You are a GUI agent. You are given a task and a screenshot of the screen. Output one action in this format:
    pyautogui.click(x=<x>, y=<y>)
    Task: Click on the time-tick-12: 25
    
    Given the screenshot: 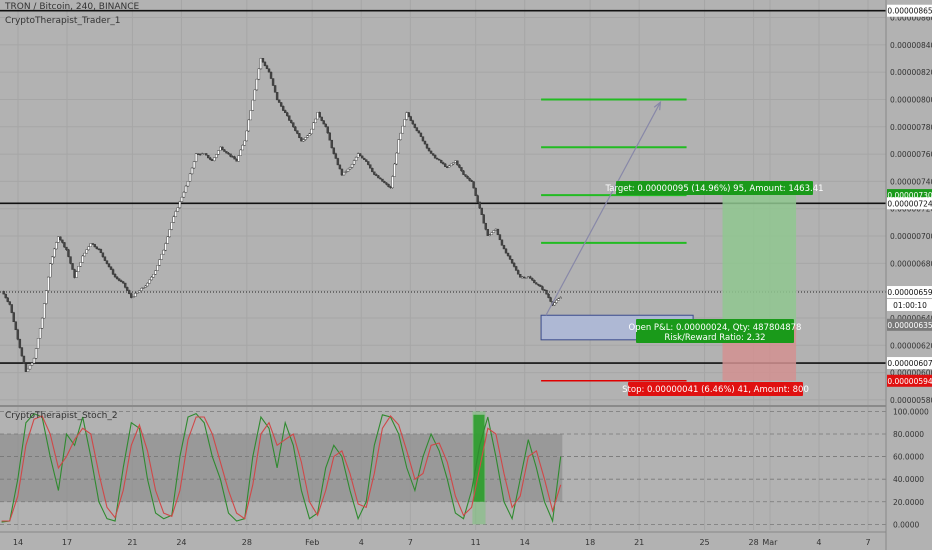 What is the action you would take?
    pyautogui.click(x=704, y=542)
    